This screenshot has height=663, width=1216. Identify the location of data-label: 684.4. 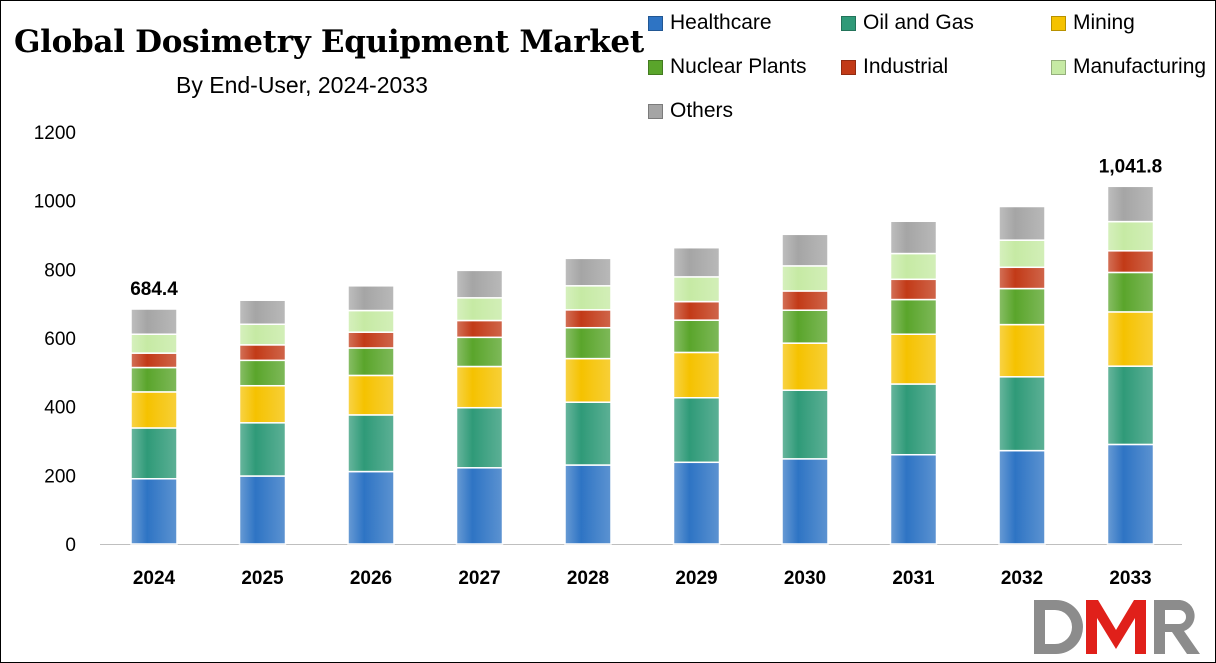
(154, 289).